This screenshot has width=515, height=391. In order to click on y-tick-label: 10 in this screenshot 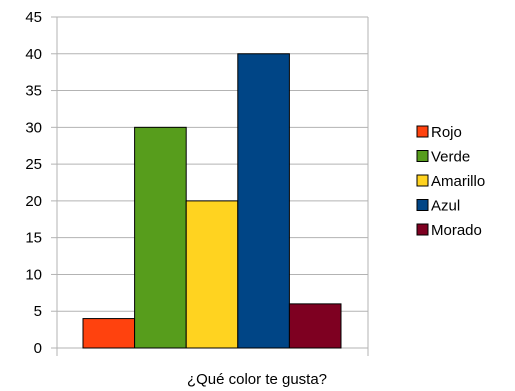, I will do `click(33, 274)`.